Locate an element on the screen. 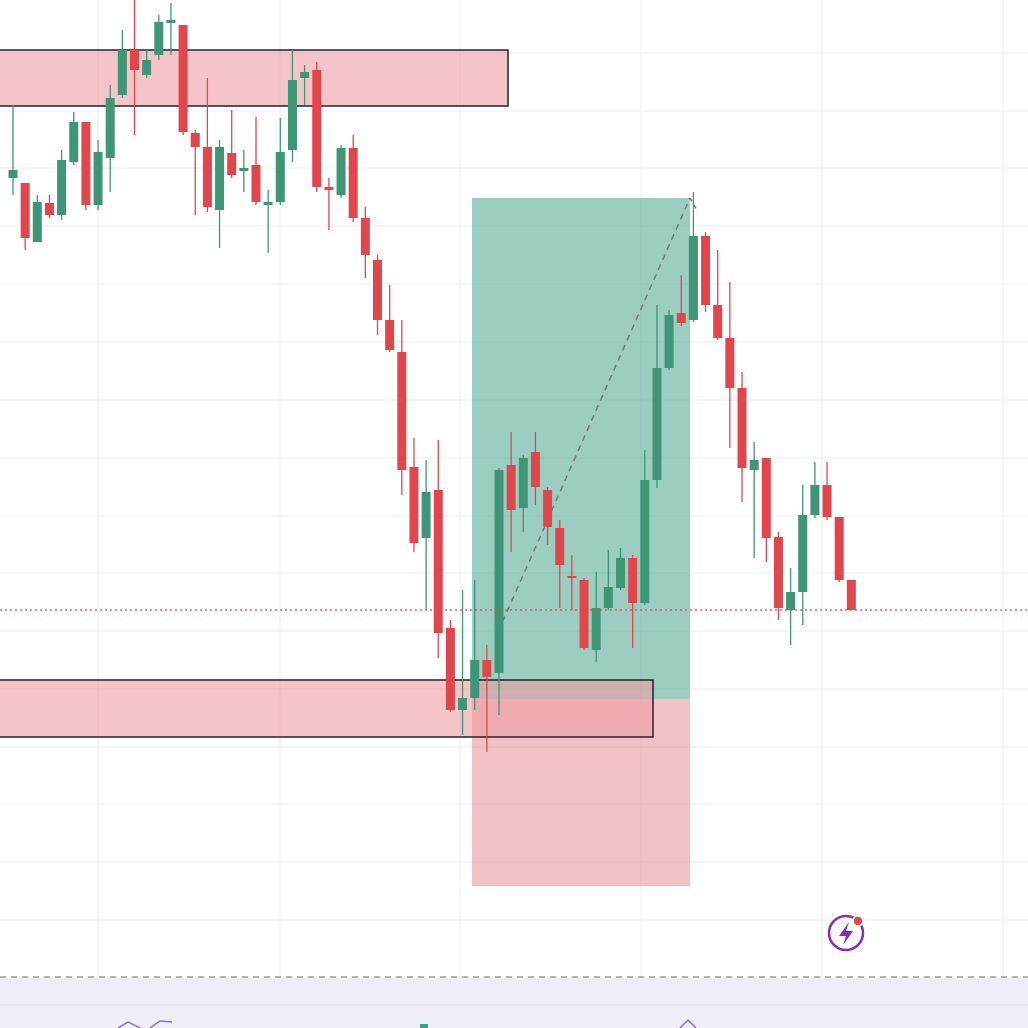 The height and width of the screenshot is (1028, 1028). alert-icon is located at coordinates (846, 933).